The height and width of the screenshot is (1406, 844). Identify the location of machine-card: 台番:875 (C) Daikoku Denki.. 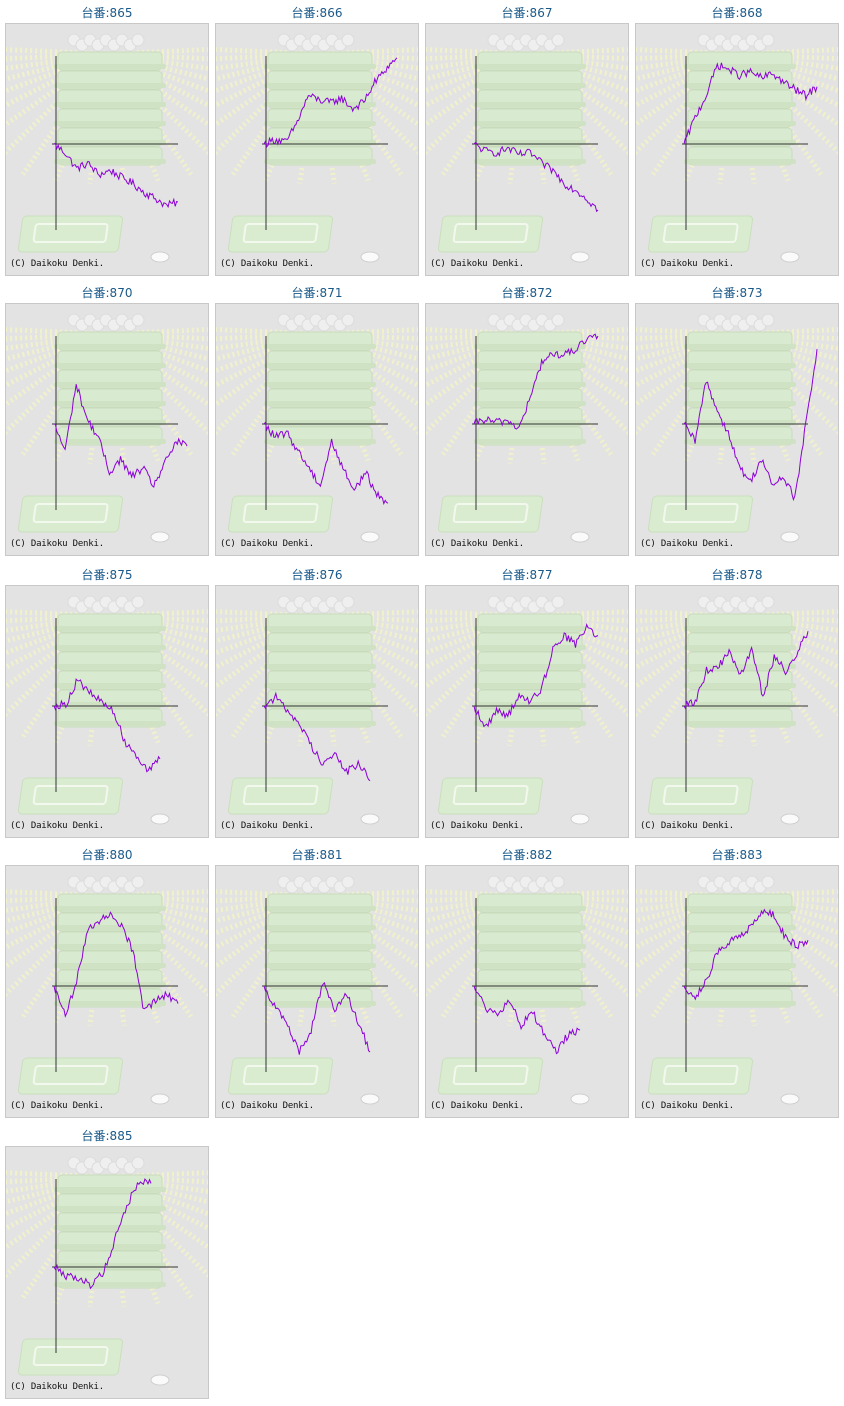
(107, 700).